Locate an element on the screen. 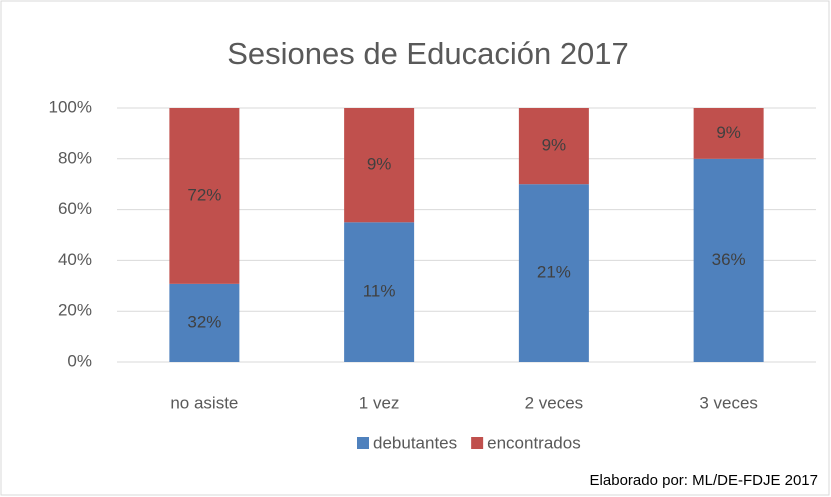 This screenshot has width=831, height=497. x-tick-label: 1 vez is located at coordinates (379, 402).